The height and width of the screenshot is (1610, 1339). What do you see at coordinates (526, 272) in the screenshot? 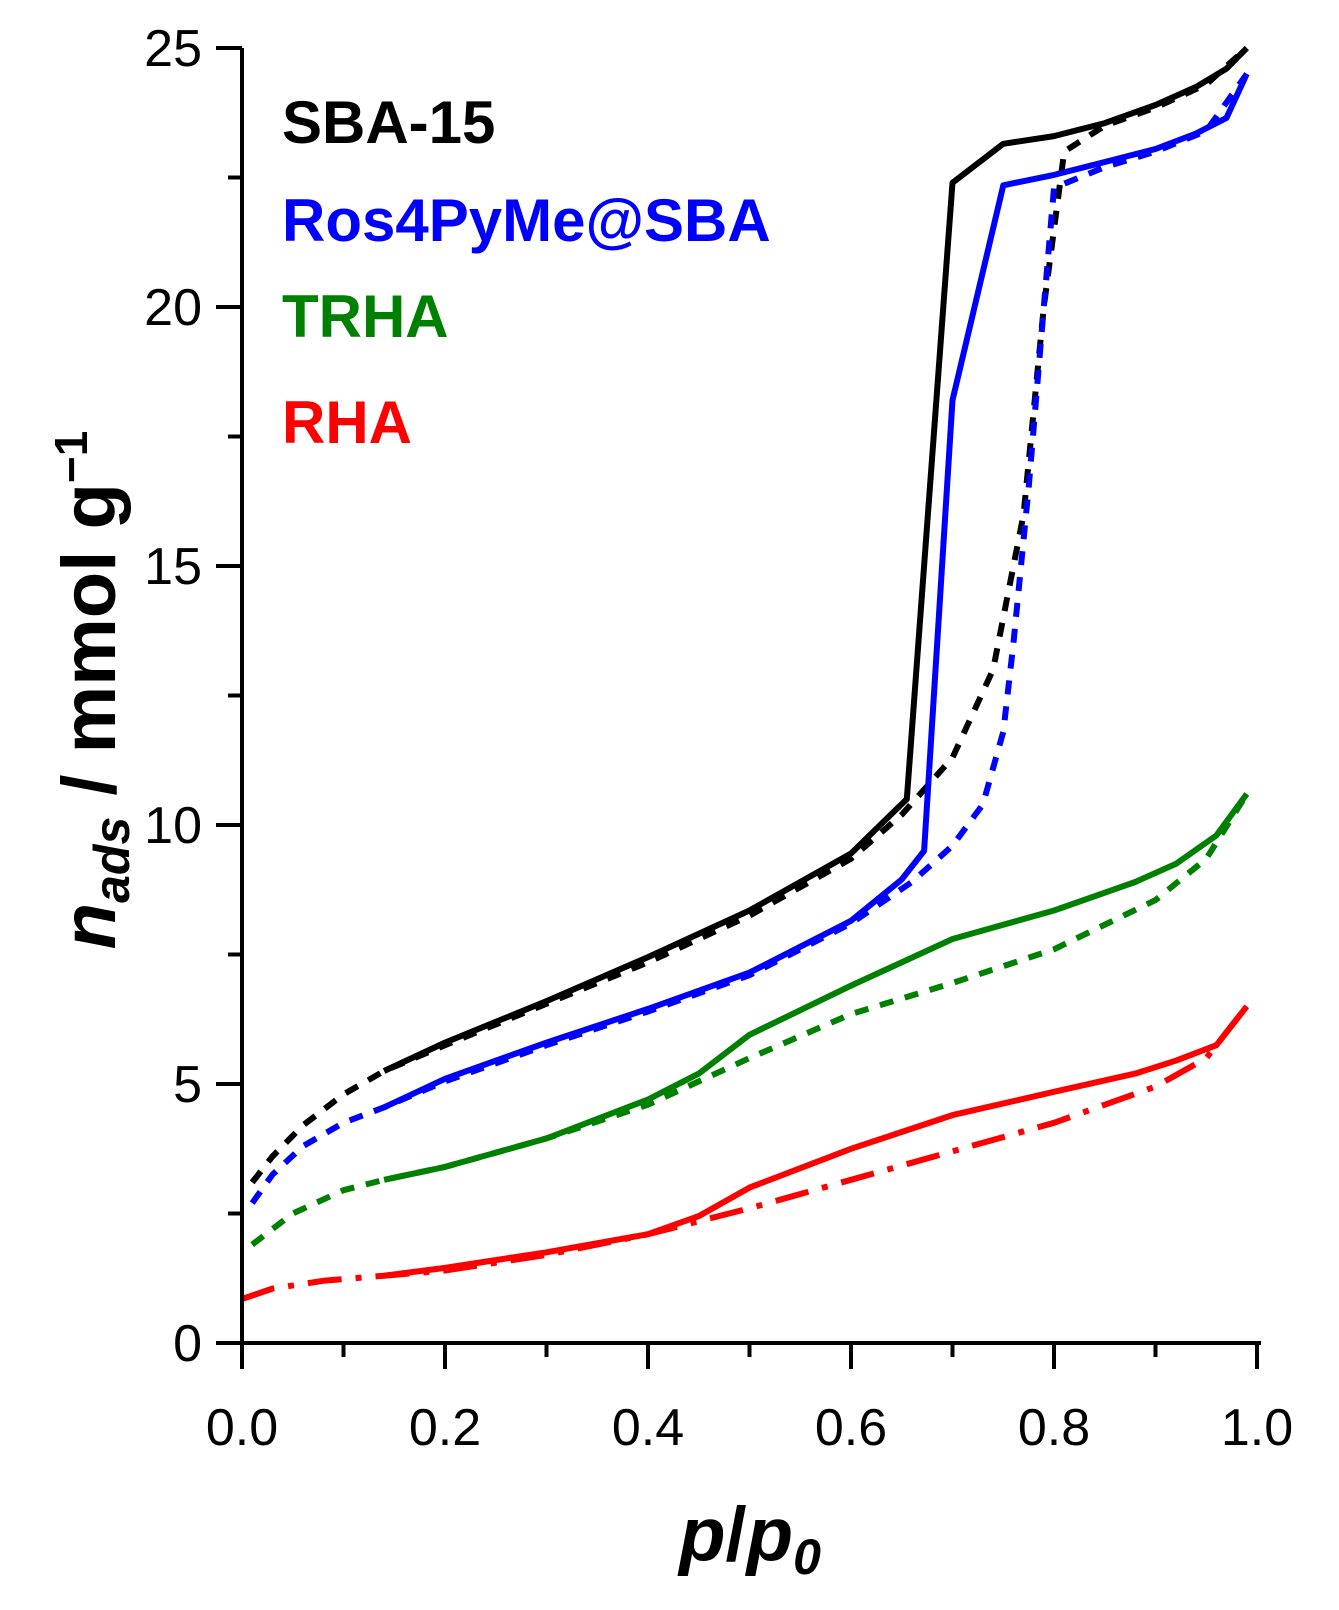
I see `legend: SBA-15 Ros4PyMe@SBA TRHA RHA` at bounding box center [526, 272].